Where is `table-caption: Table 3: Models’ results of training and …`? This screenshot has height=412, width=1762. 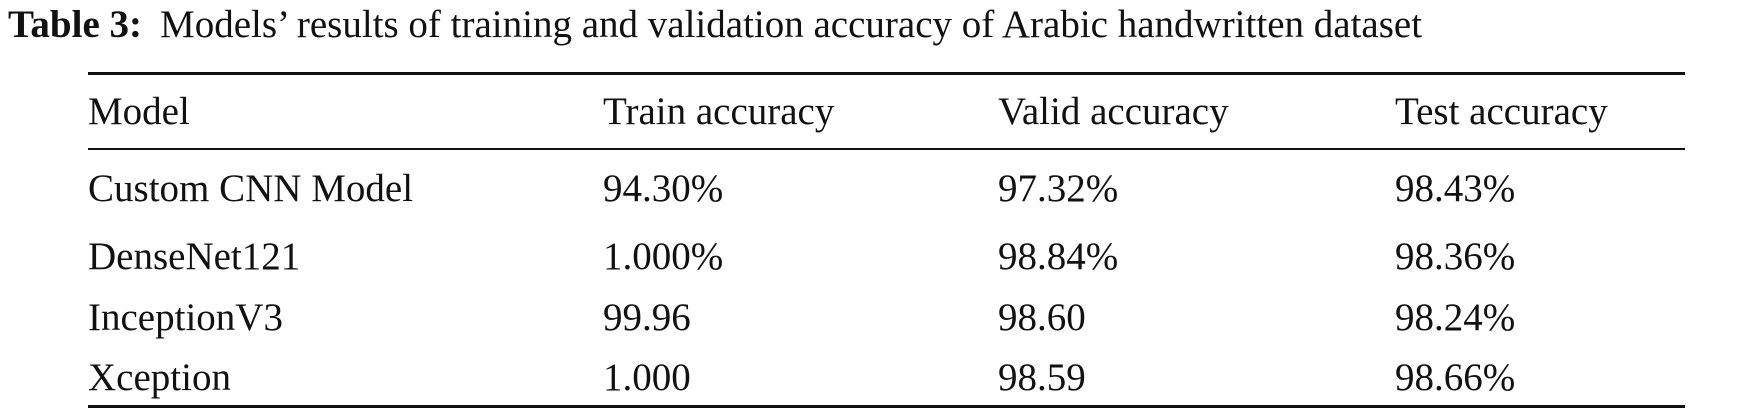
table-caption: Table 3: Models’ results of training and … is located at coordinates (883, 25).